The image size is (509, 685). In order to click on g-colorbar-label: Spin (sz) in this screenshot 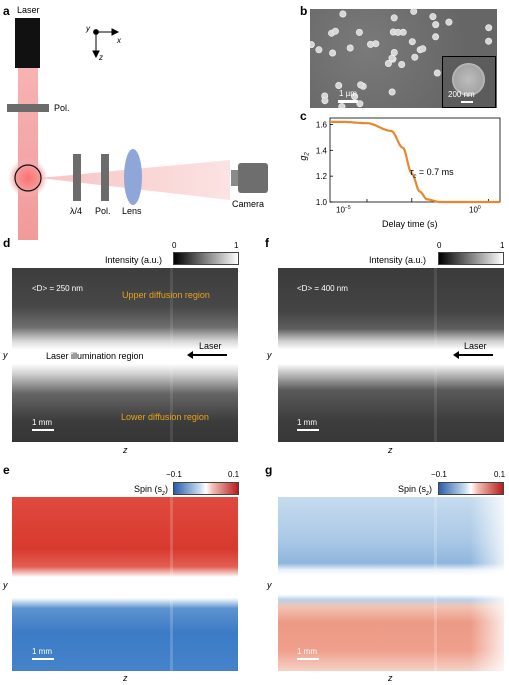, I will do `click(415, 490)`.